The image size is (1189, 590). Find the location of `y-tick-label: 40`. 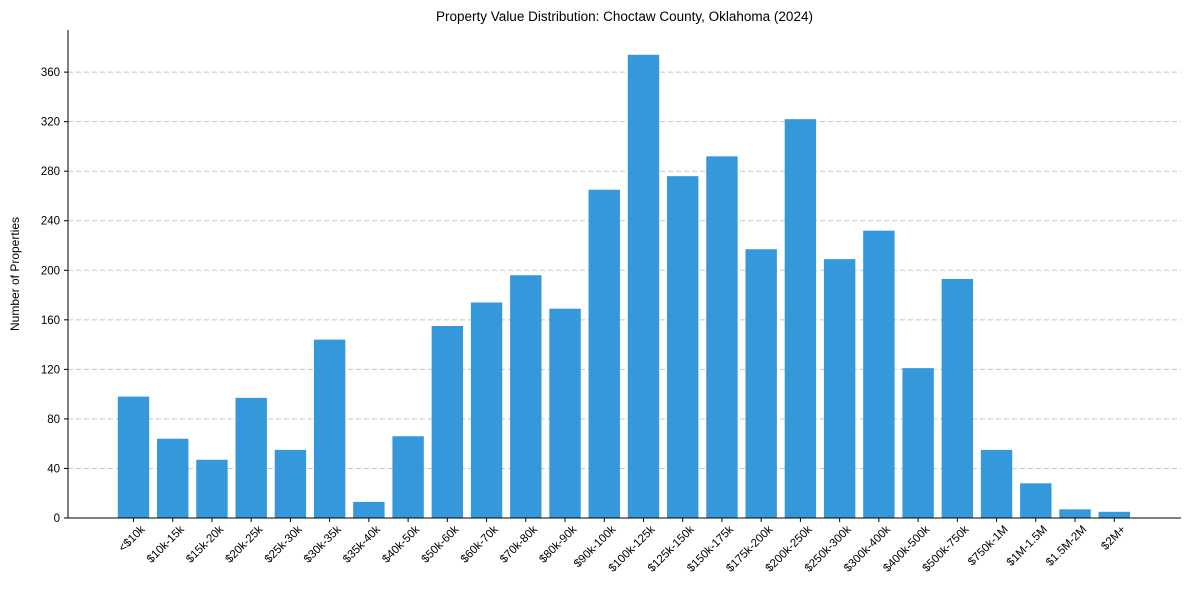

y-tick-label: 40 is located at coordinates (53, 469).